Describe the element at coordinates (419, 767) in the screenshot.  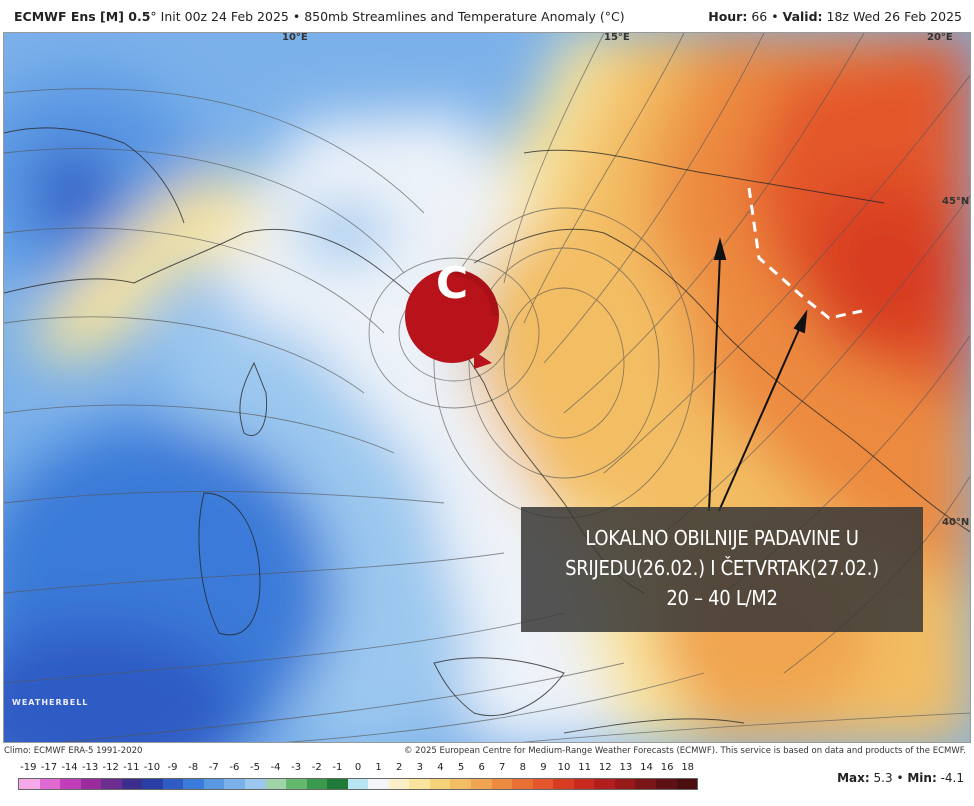
I see `colorbar-tick-label: 3` at that location.